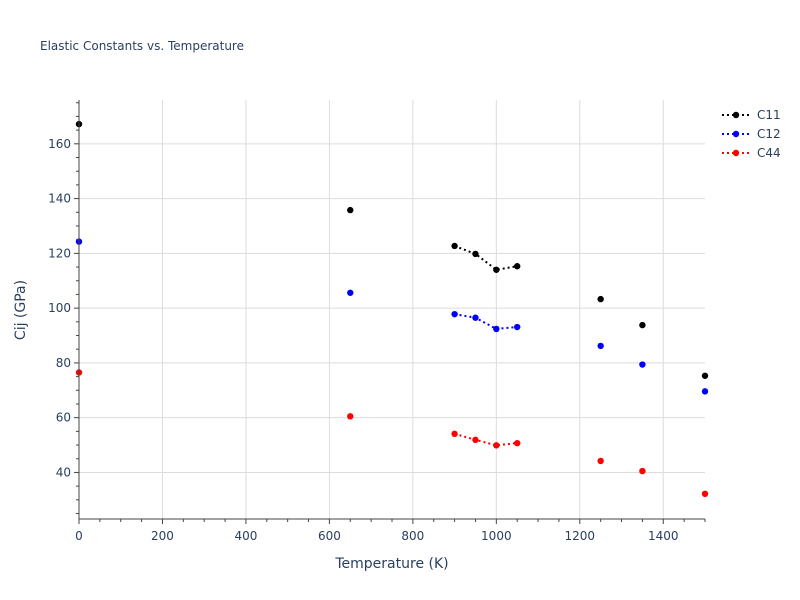 Image resolution: width=800 pixels, height=600 pixels. What do you see at coordinates (162, 536) in the screenshot?
I see `x-tick-label: 200` at bounding box center [162, 536].